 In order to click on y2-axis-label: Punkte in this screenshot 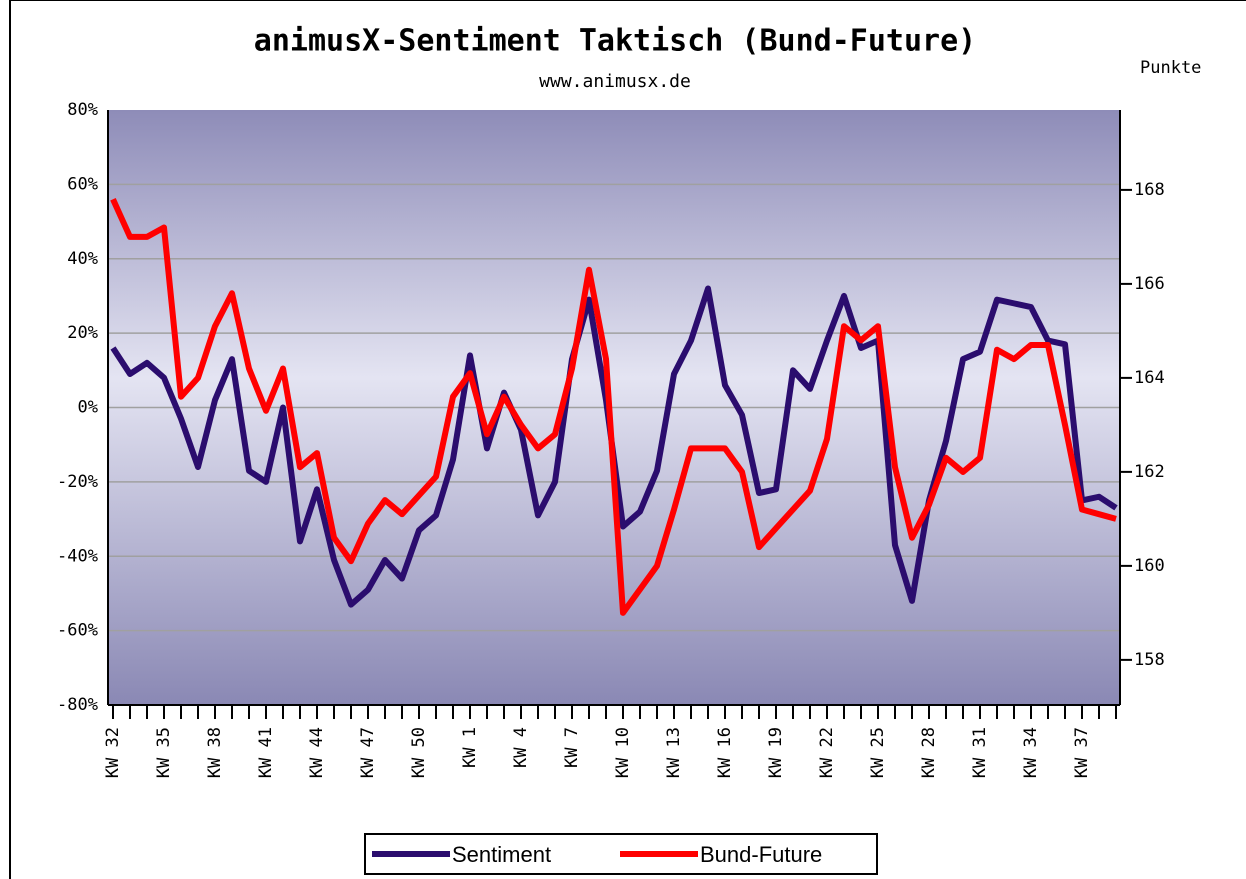, I will do `click(1170, 68)`.